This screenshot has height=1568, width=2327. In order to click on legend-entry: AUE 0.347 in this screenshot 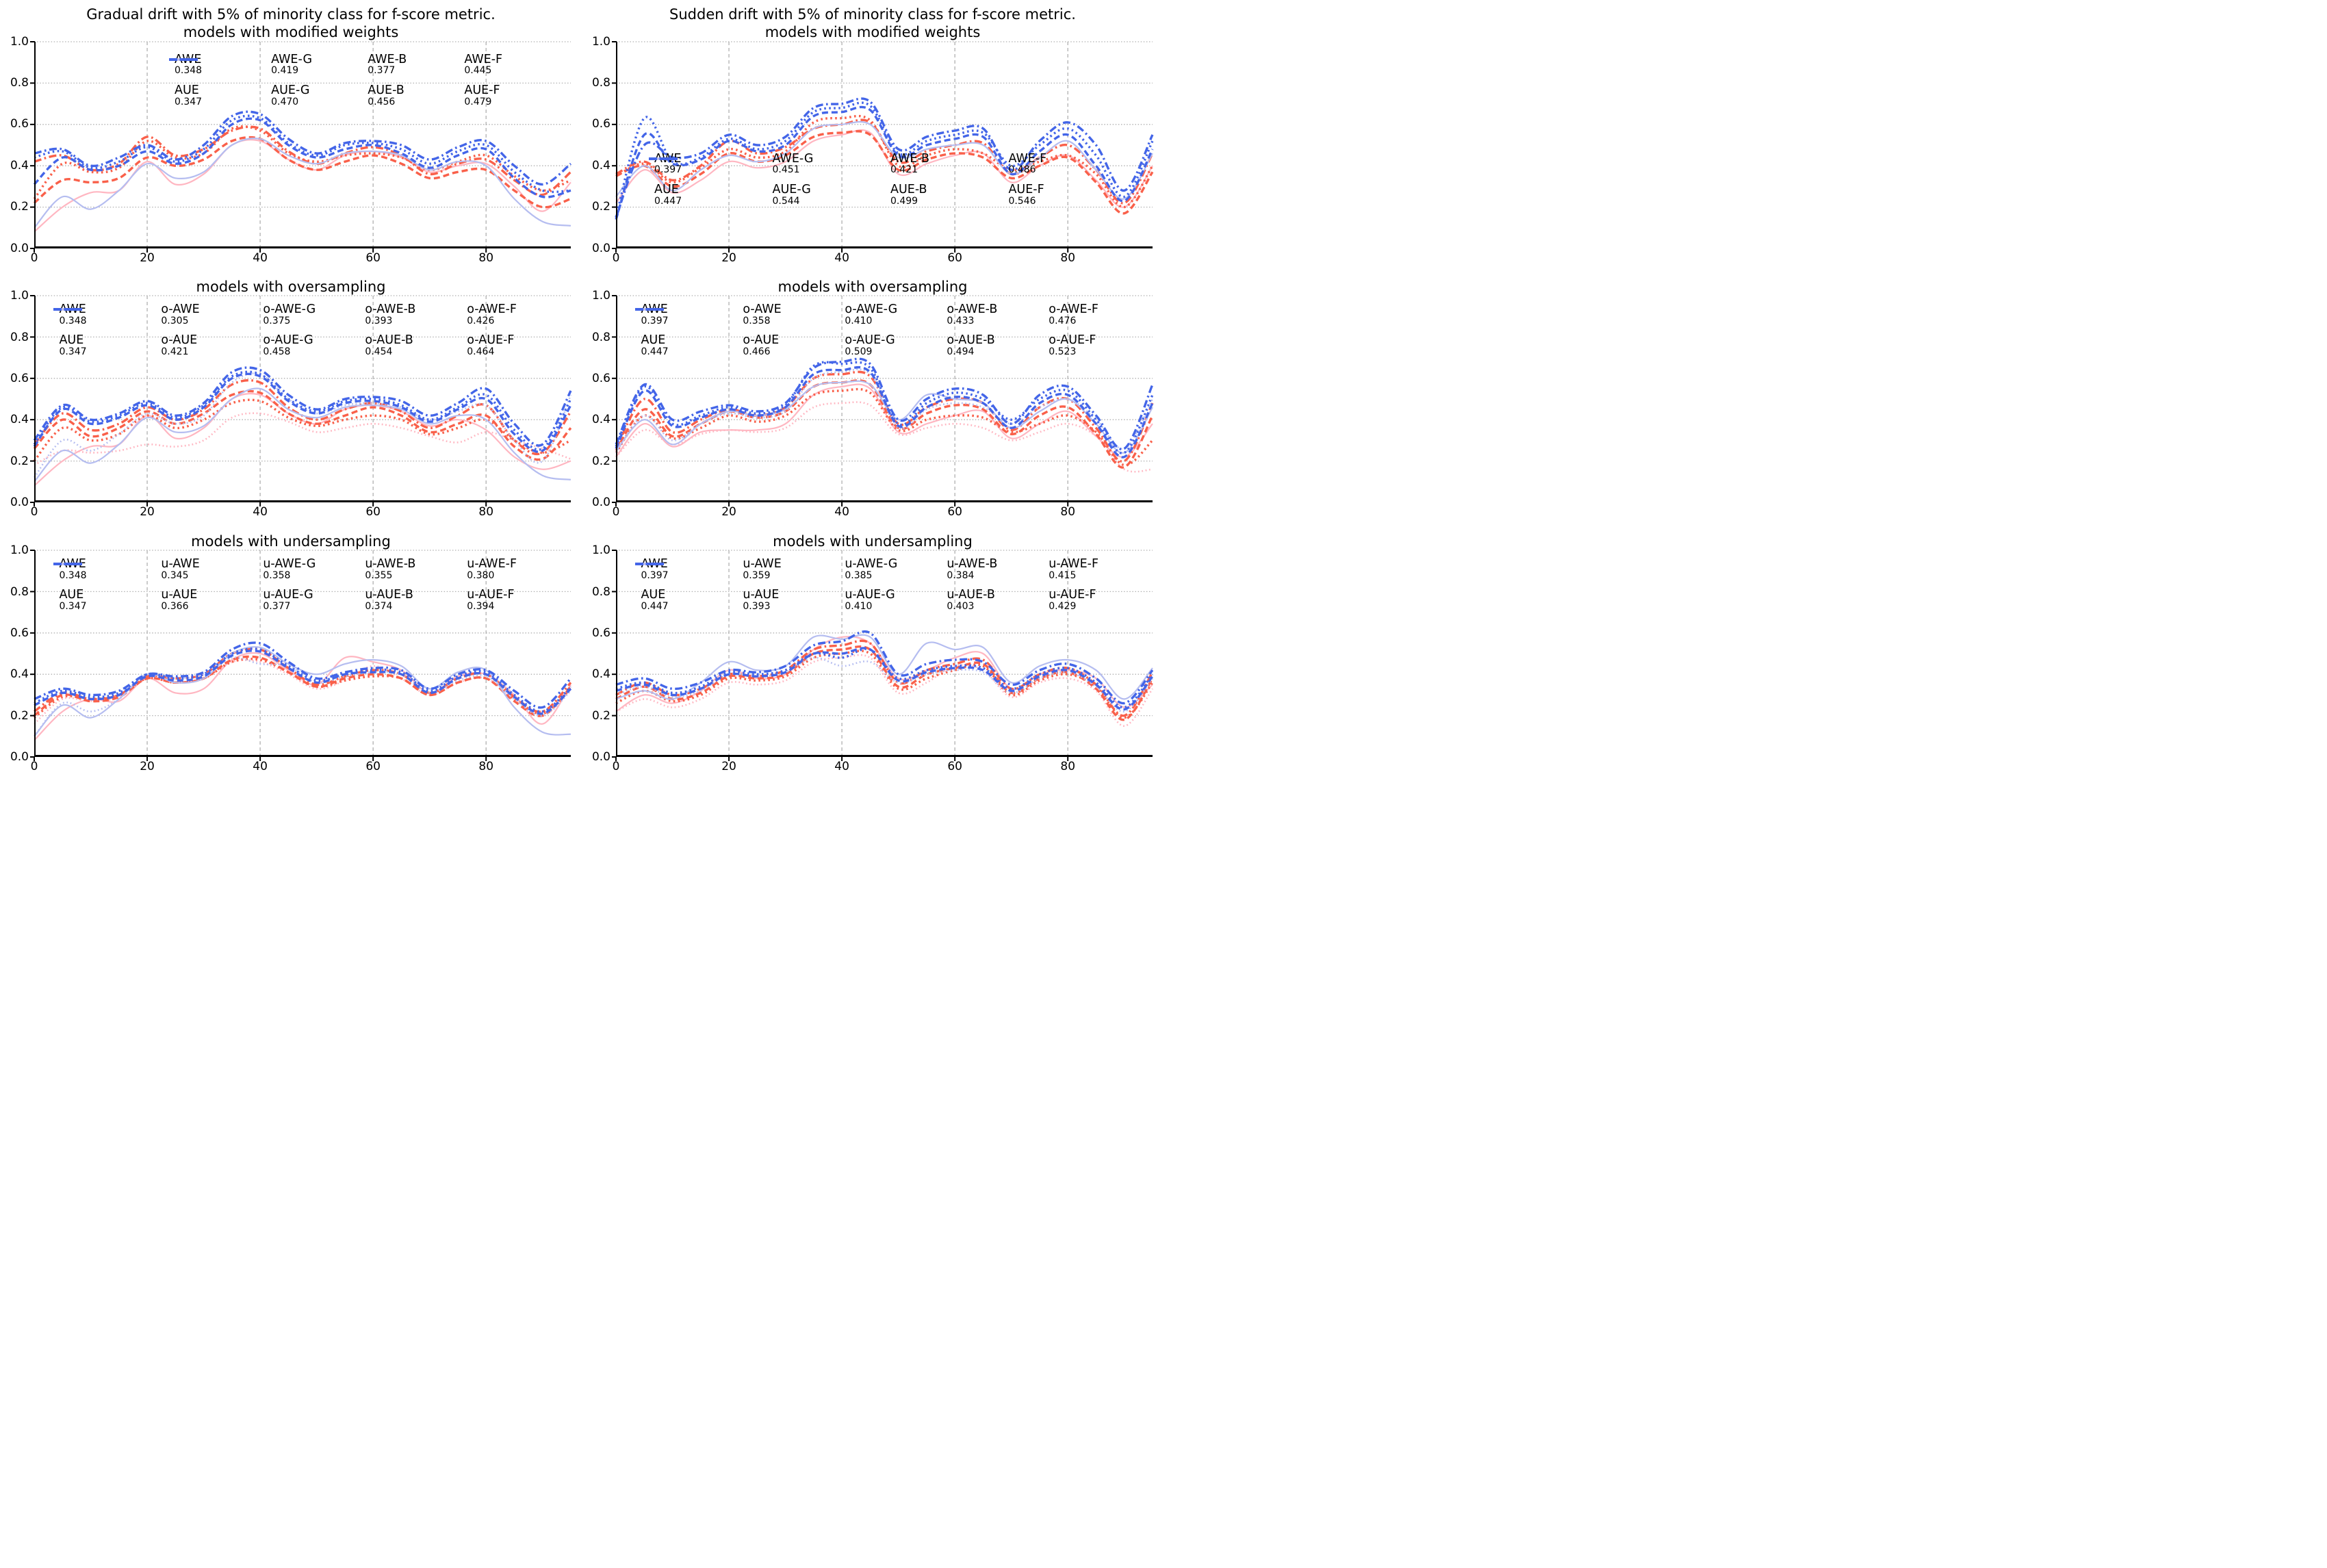, I will do `click(104, 588)`.